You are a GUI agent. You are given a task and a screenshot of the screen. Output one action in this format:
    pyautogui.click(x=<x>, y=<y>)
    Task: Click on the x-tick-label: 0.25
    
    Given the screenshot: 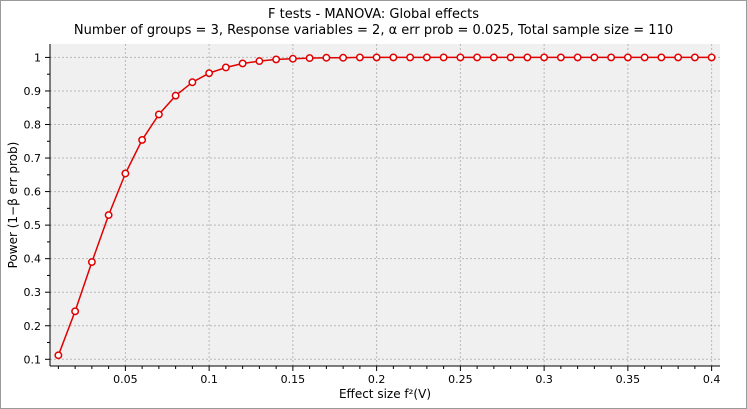 What is the action you would take?
    pyautogui.click(x=460, y=379)
    